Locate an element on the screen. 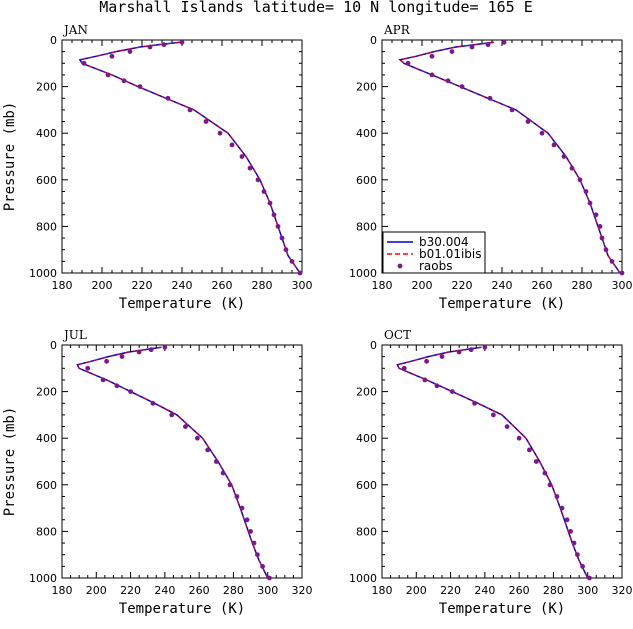 The height and width of the screenshot is (629, 633). x-tick-label: 240 is located at coordinates (502, 285).